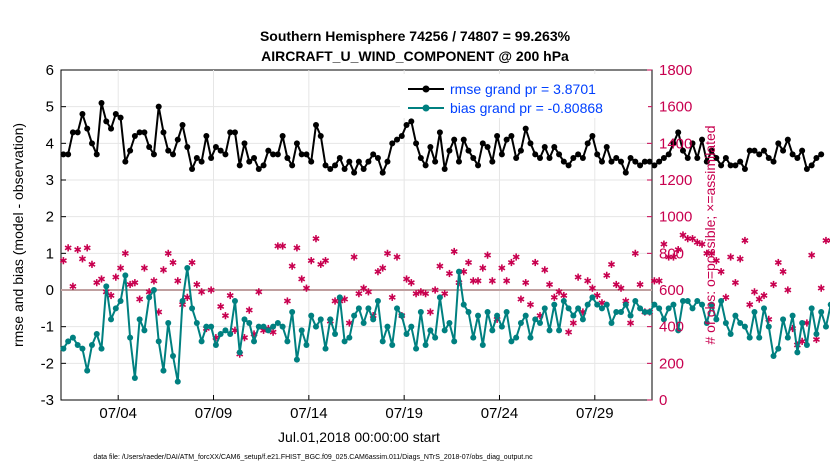 The width and height of the screenshot is (830, 470). I want to click on y-right-tick-label: 1400, so click(675, 143).